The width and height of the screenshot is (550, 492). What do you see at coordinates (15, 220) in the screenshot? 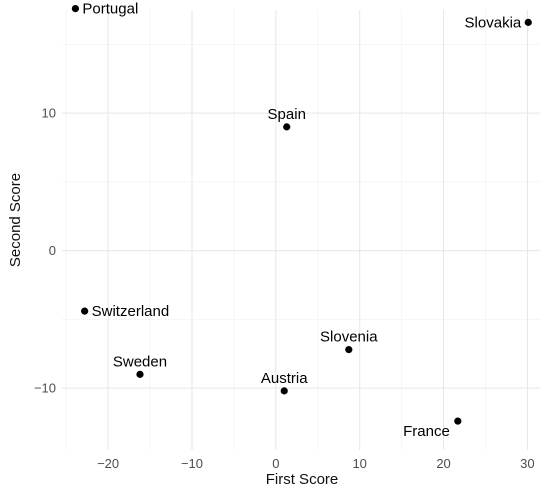
I see `y-axis-title: Second Score` at bounding box center [15, 220].